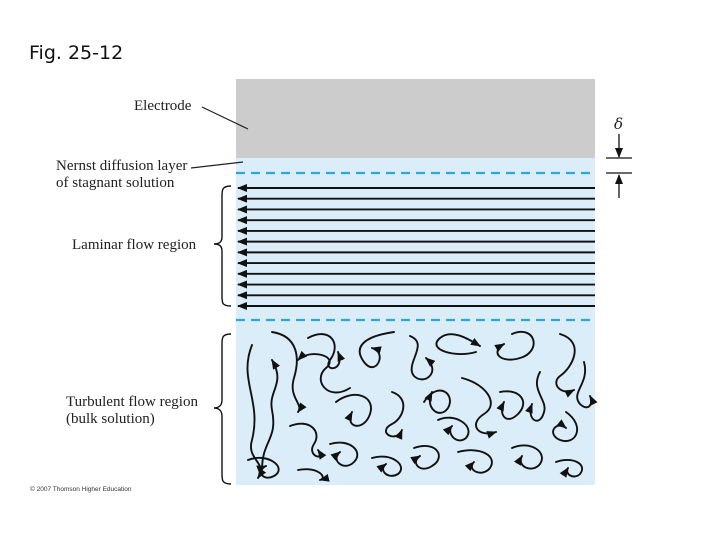 The height and width of the screenshot is (540, 720). What do you see at coordinates (222, 409) in the screenshot?
I see `turbulent-brace` at bounding box center [222, 409].